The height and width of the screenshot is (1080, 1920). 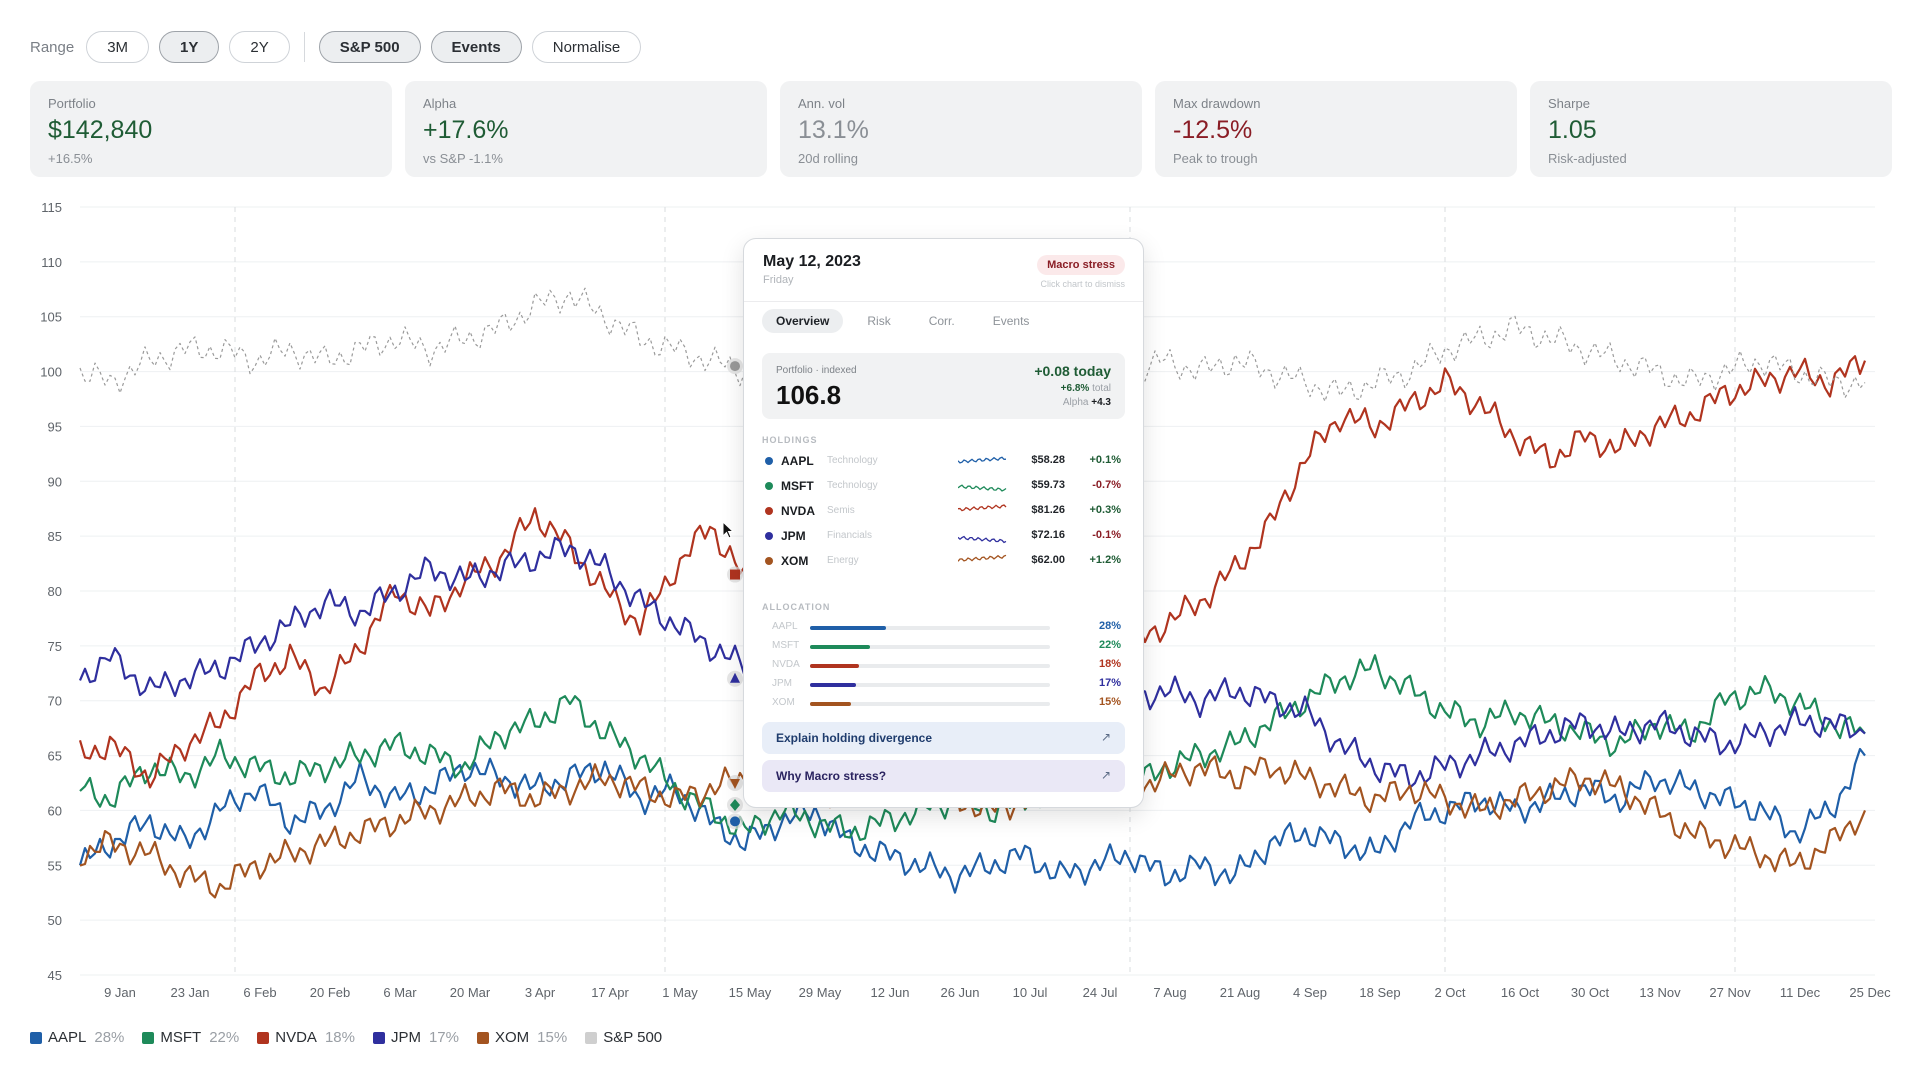 I want to click on allocation-pct: 28%, so click(x=1109, y=626).